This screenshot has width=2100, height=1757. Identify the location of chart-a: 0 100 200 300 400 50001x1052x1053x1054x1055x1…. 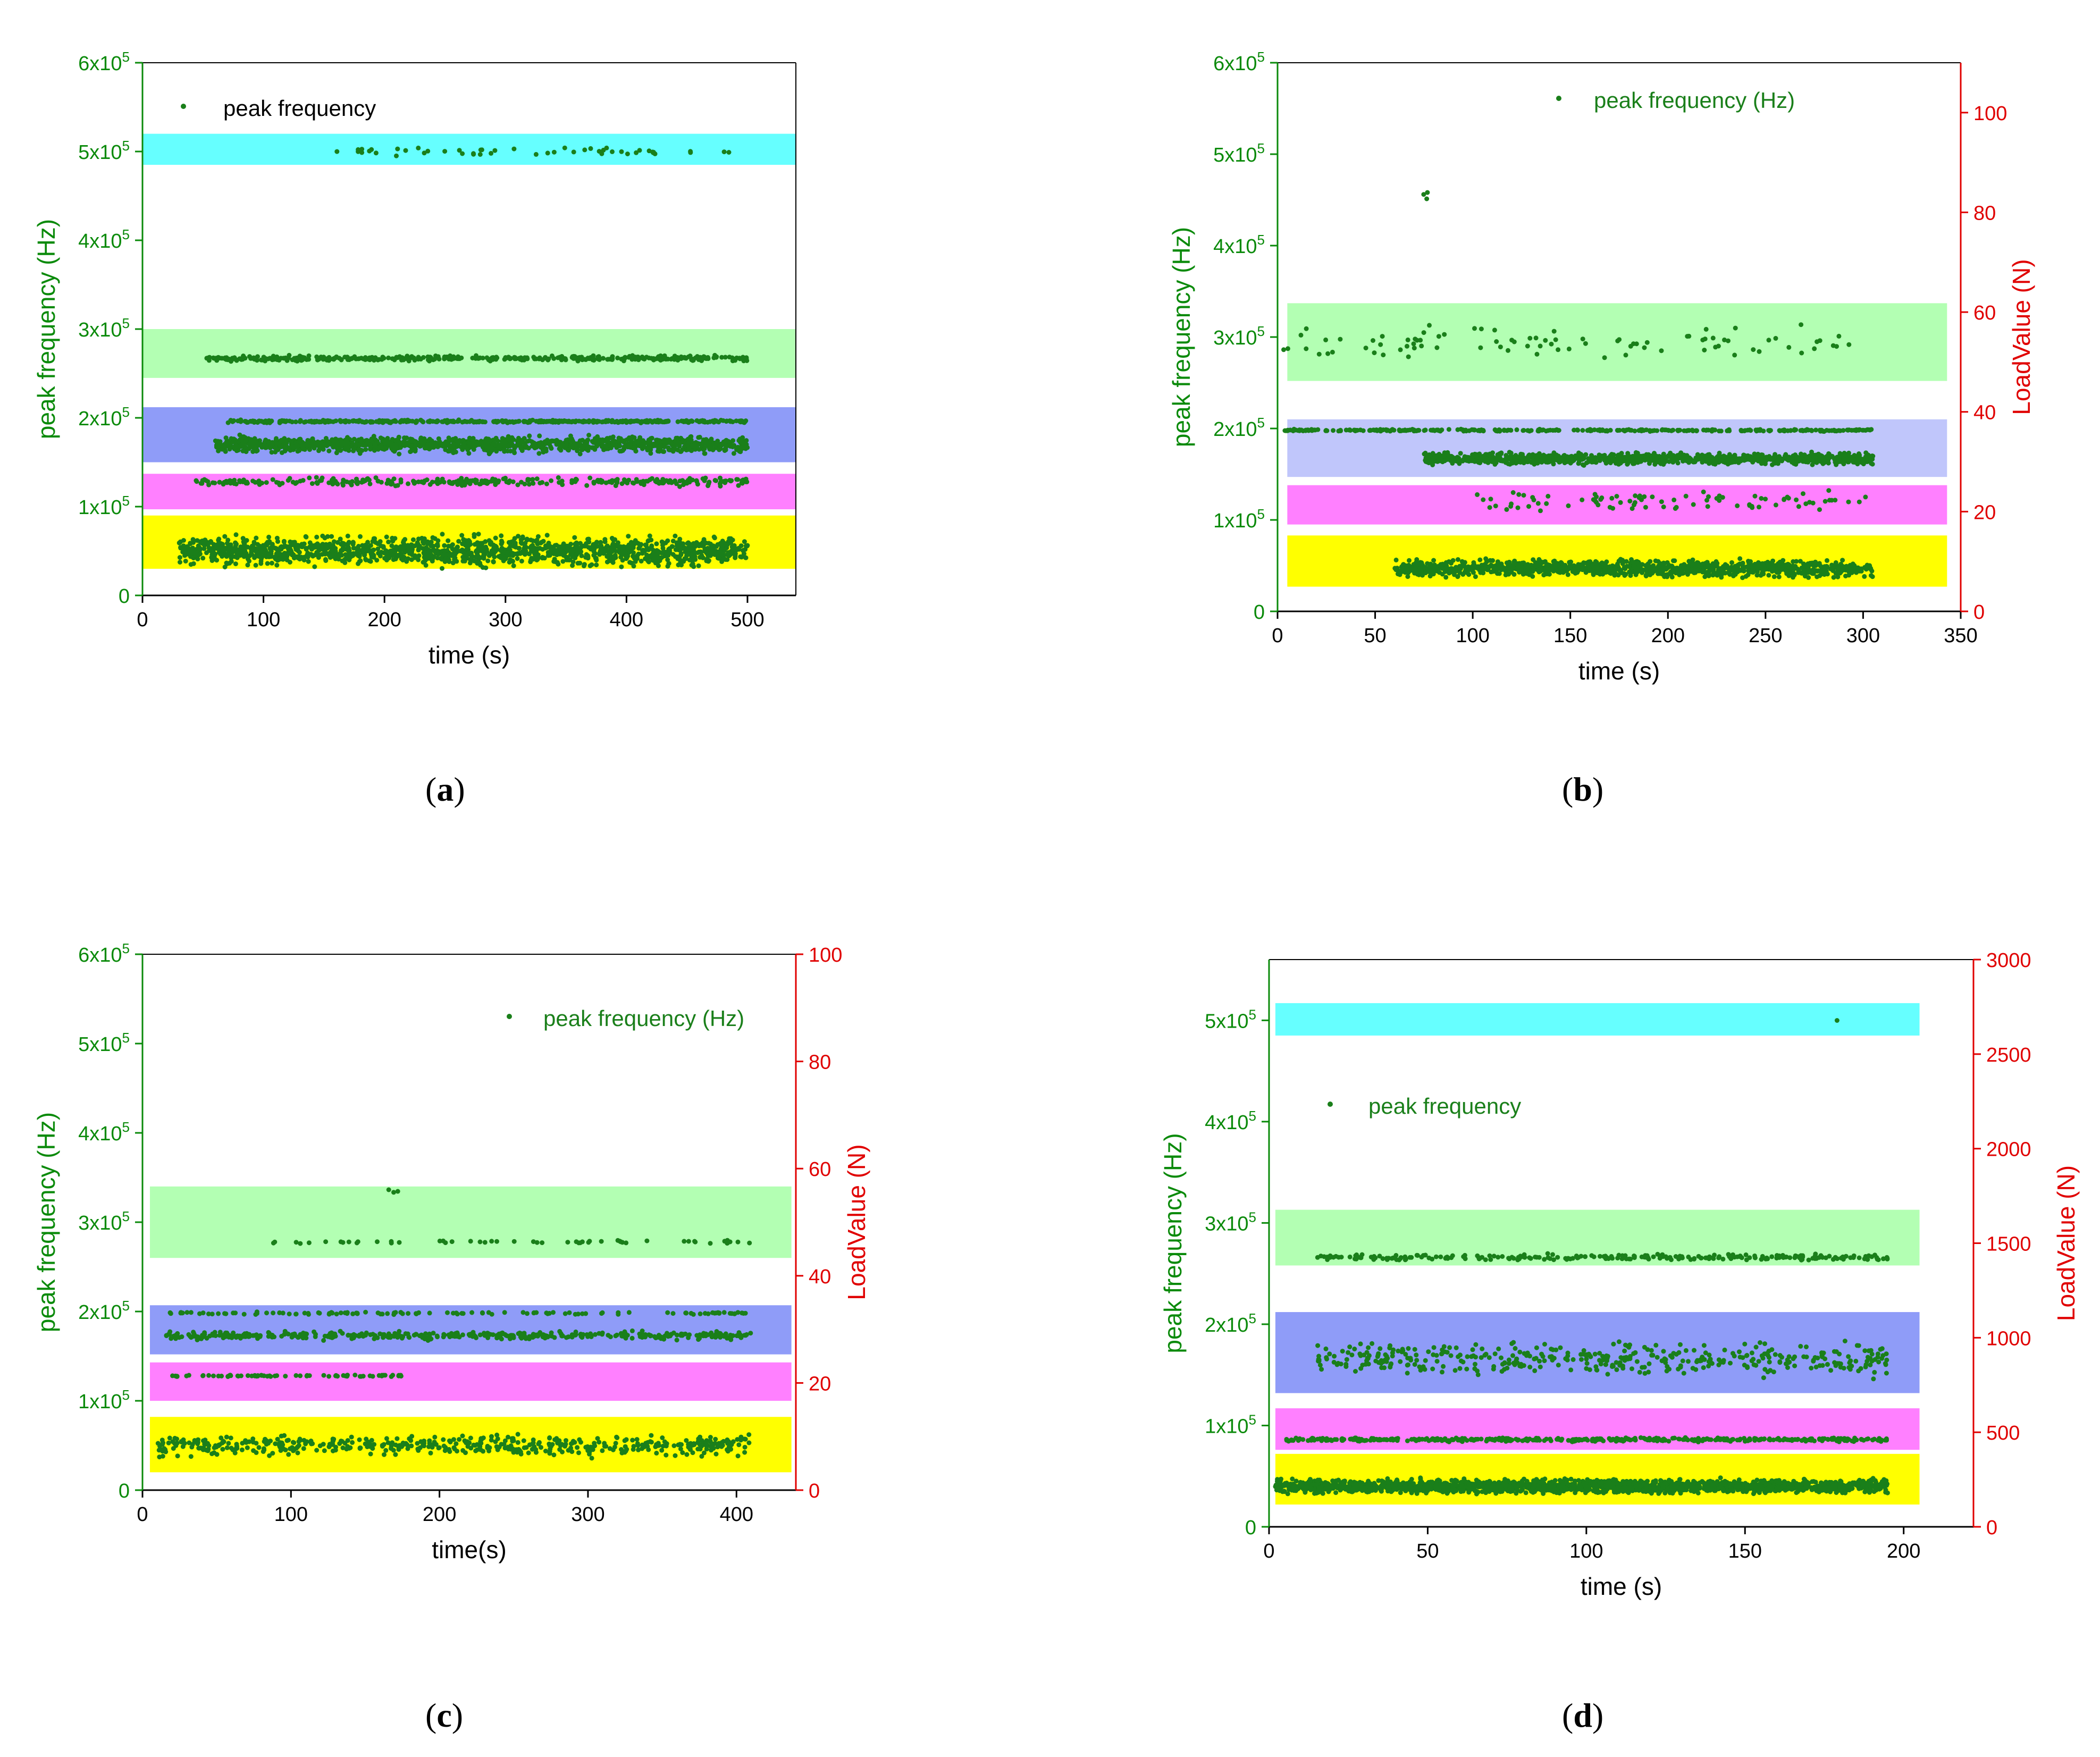
(414, 359).